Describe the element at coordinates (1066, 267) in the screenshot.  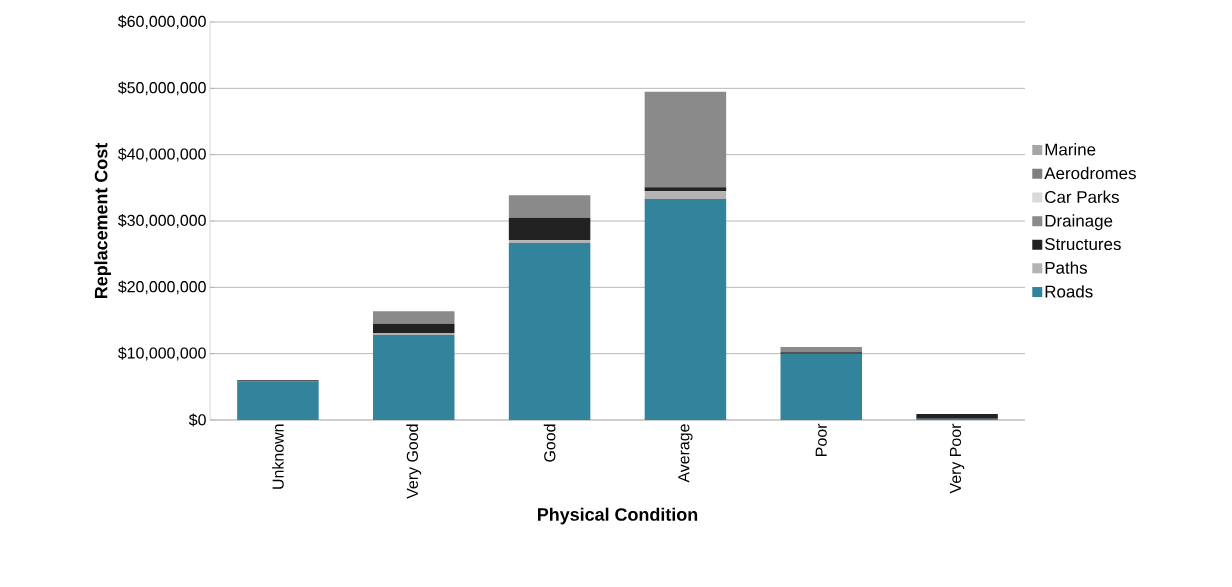
I see `legend-label: Paths` at that location.